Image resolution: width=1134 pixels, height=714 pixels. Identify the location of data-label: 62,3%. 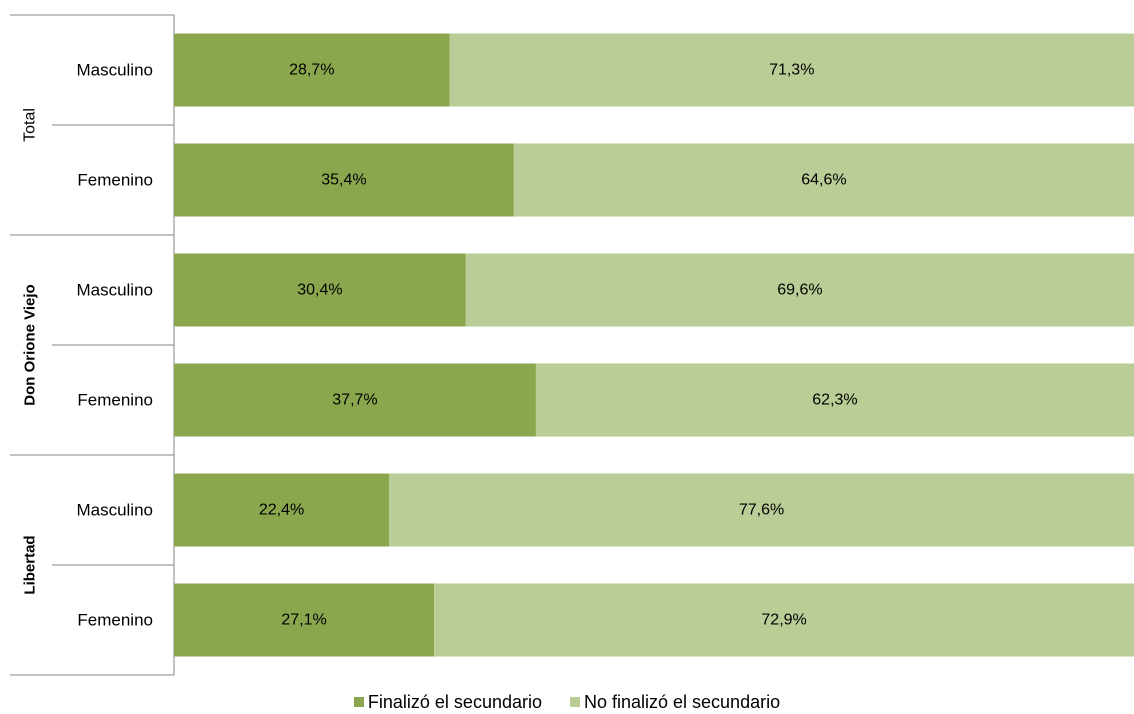
(834, 400).